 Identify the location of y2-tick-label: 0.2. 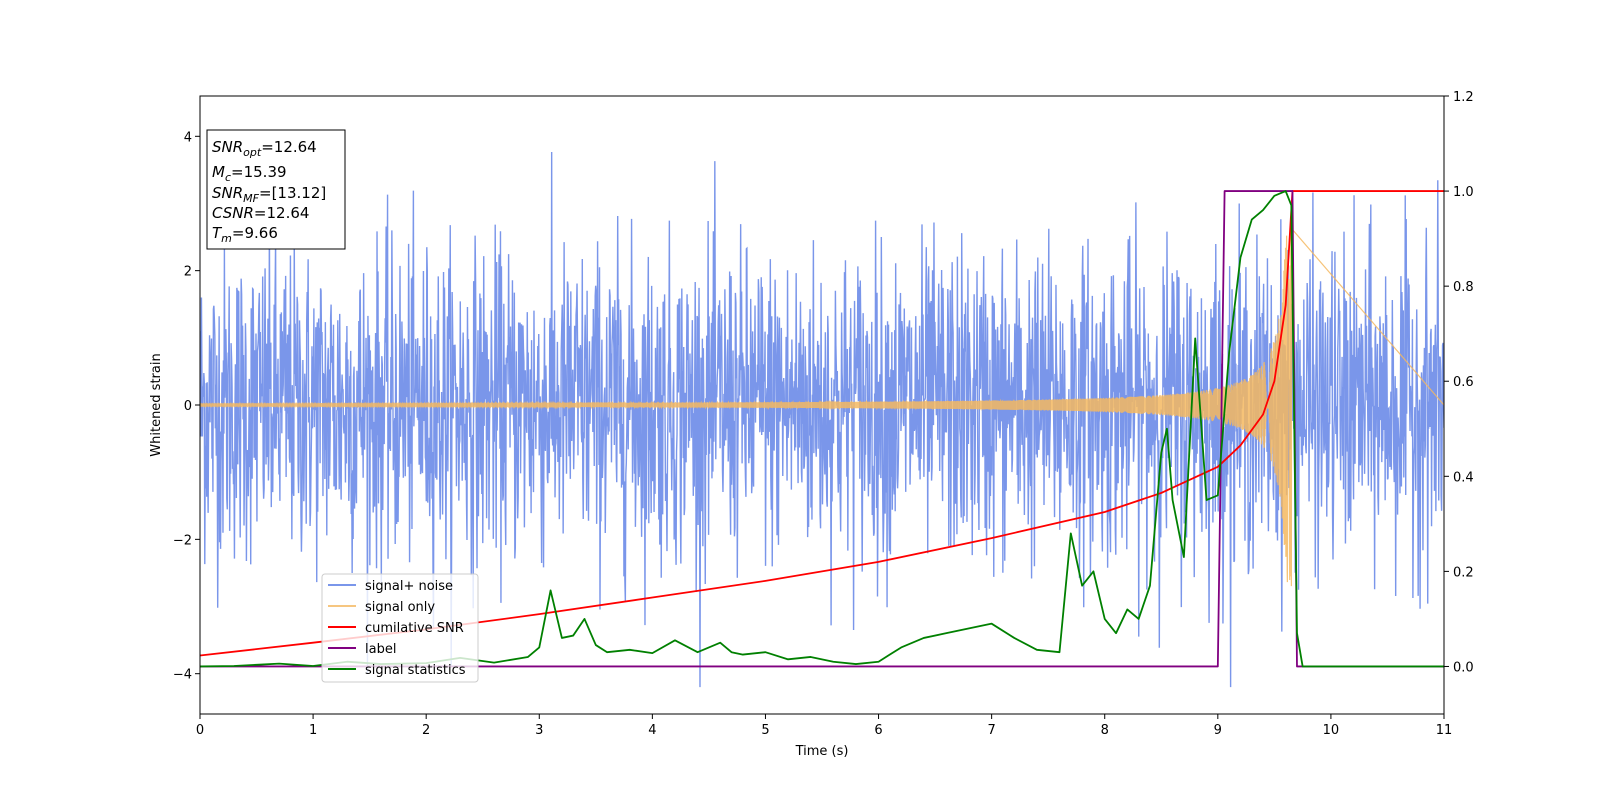
(1463, 572).